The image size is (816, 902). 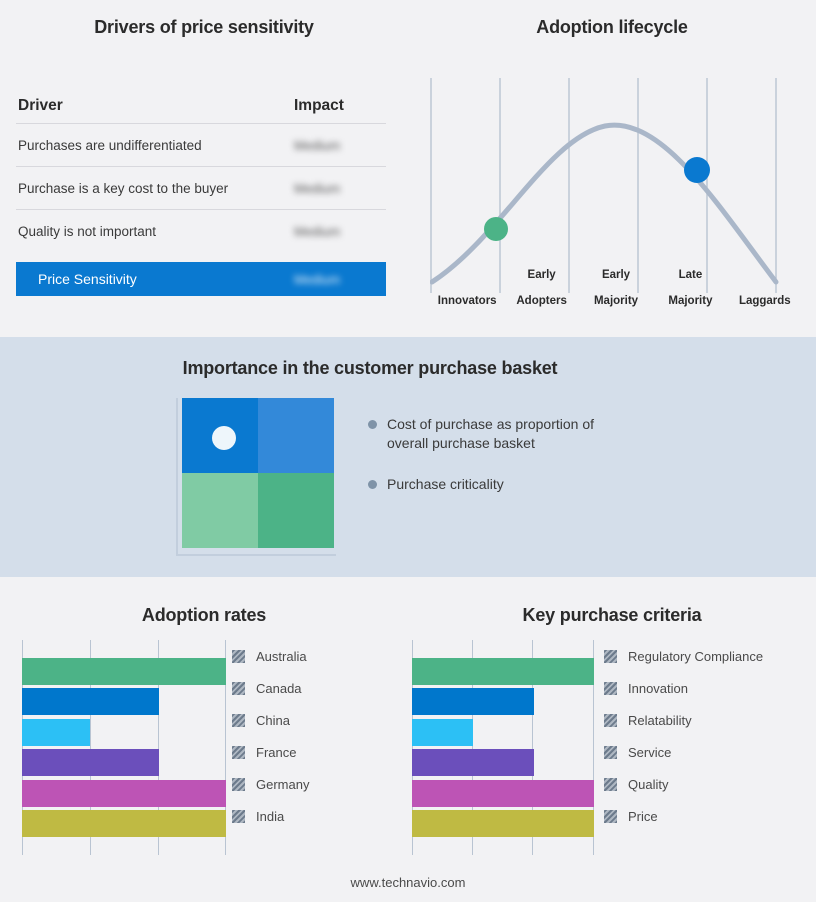 I want to click on lifecycle-title: Adoption lifecycle, so click(x=612, y=27).